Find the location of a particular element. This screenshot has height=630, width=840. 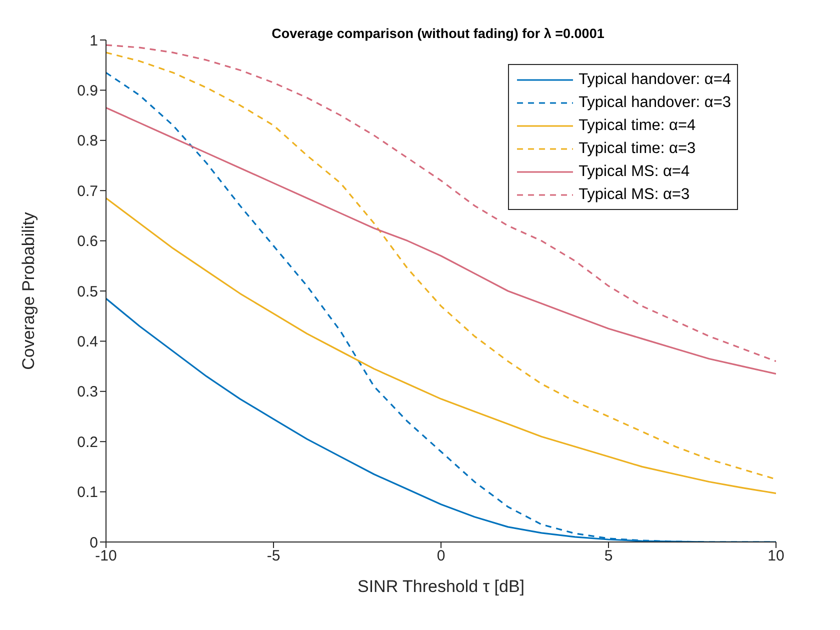

y-tick-label: 0.7 is located at coordinates (87, 191).